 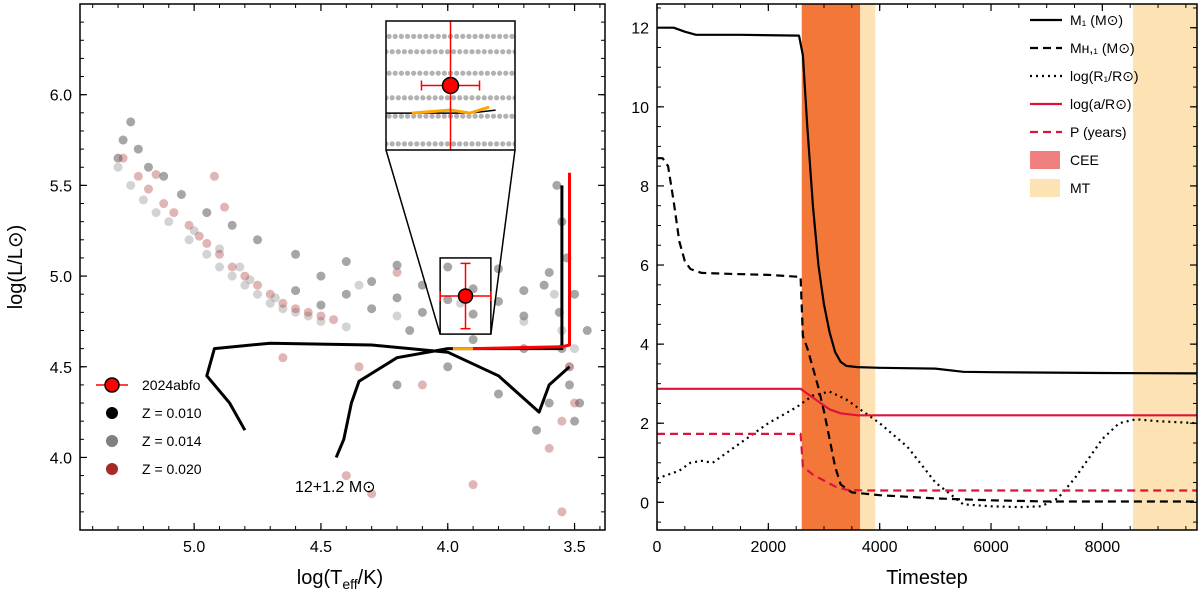 I want to click on phase-band-cee, so click(x=831, y=267).